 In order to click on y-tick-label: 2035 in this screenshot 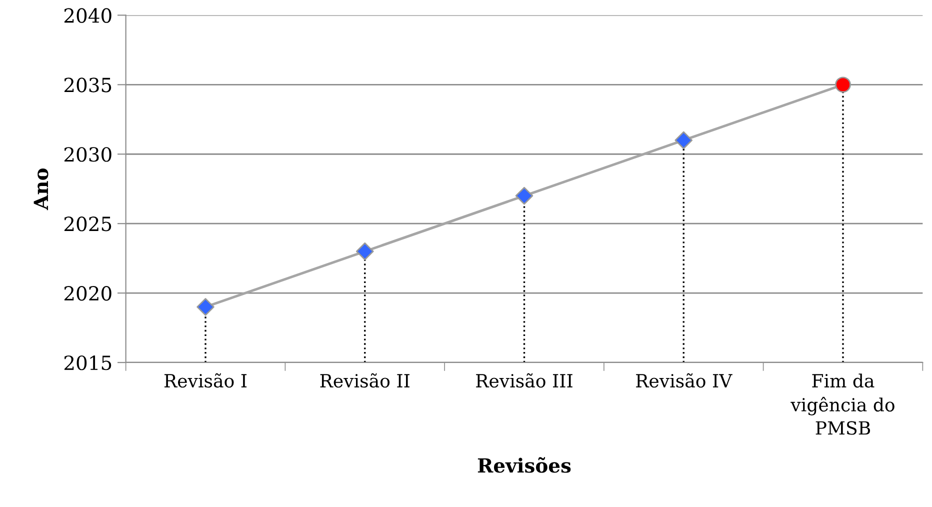, I will do `click(88, 85)`.